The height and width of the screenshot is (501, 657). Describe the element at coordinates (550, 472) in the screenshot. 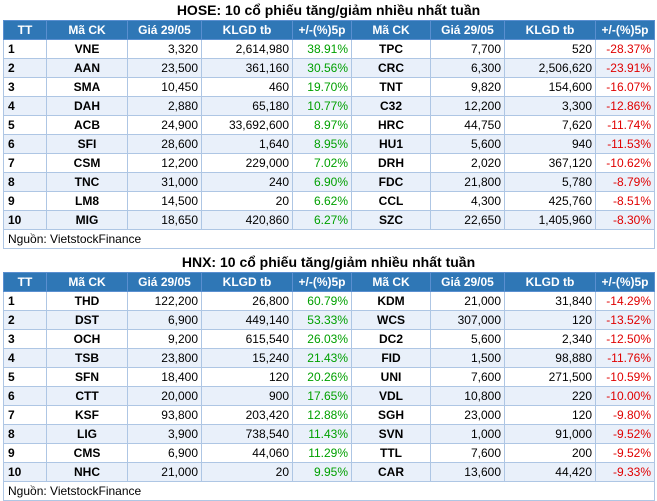

I see `loser-volume: 44,420` at that location.